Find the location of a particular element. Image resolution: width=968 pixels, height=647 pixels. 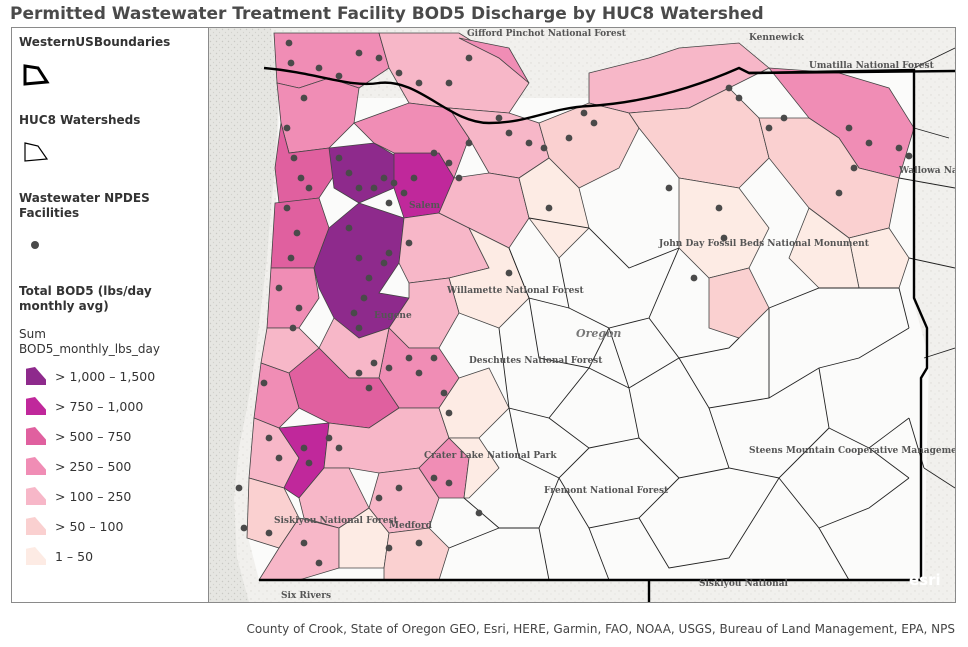

legend-class-label: > 100 – 250 is located at coordinates (93, 496).